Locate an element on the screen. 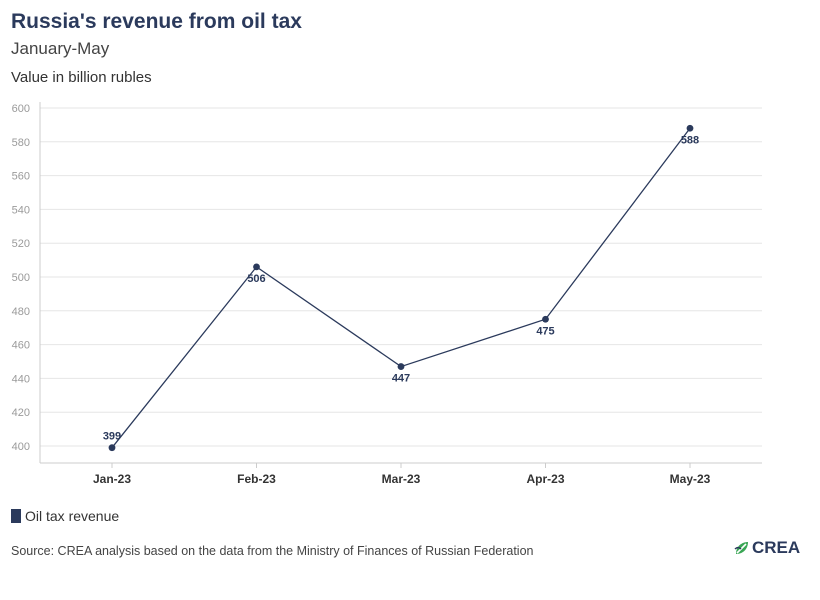 This screenshot has width=820, height=600. y-tick-label: 580 is located at coordinates (21, 143).